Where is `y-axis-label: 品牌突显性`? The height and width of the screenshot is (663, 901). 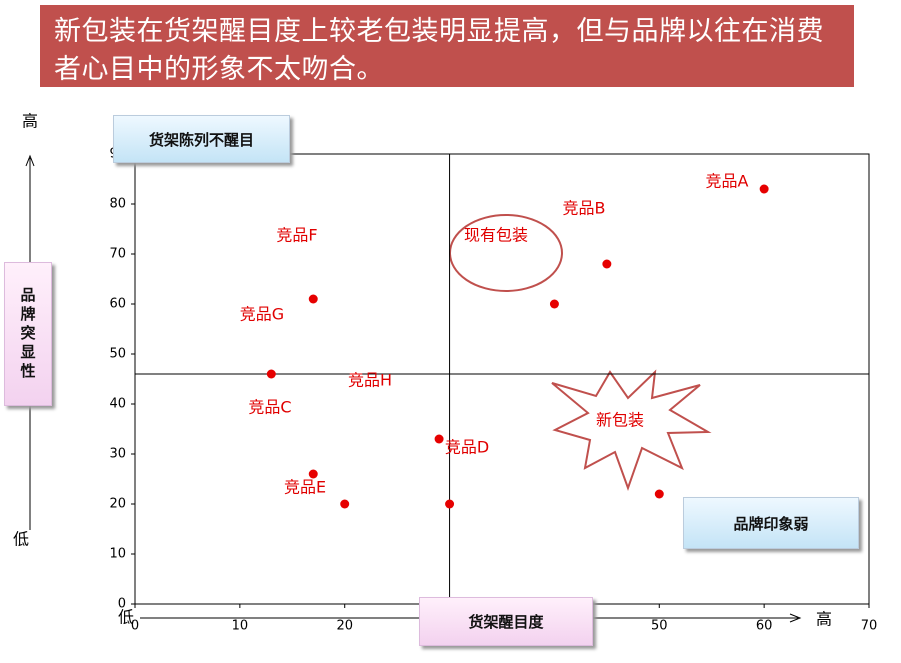 y-axis-label: 品牌突显性 is located at coordinates (28, 334).